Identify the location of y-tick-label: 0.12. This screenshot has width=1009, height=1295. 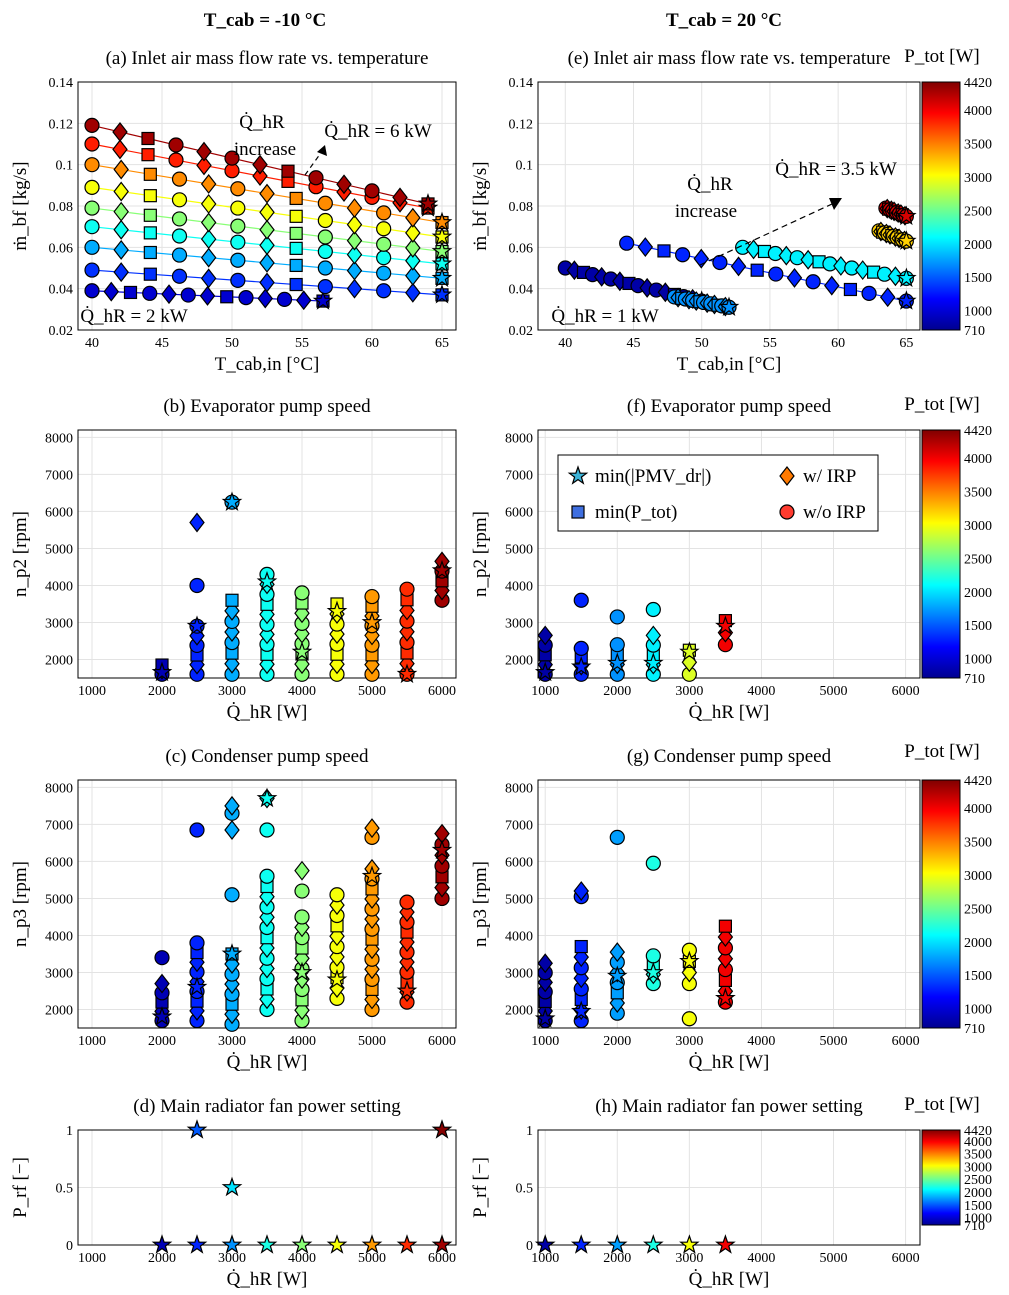
(521, 124).